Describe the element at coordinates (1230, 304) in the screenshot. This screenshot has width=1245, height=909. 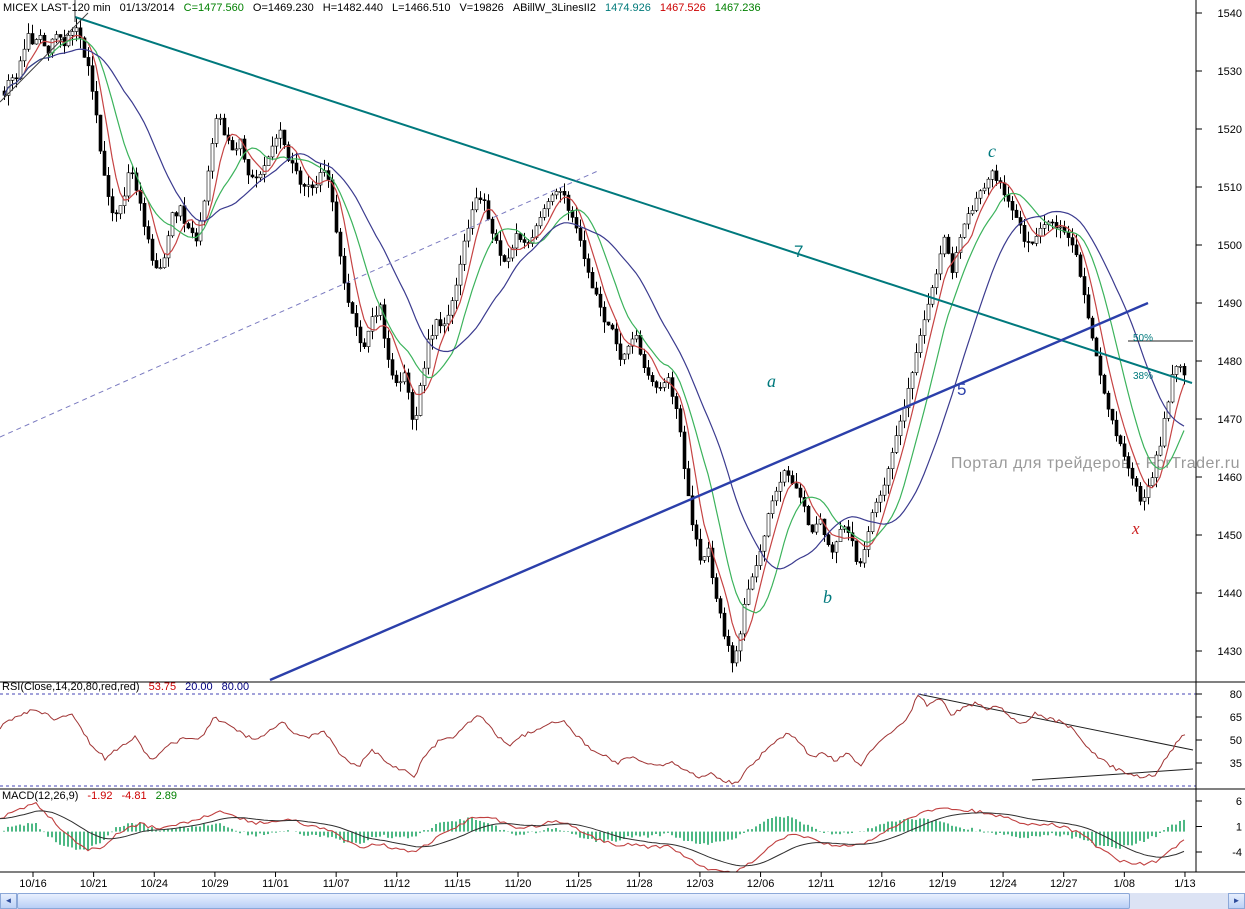
I see `price-tick-label: 1490` at that location.